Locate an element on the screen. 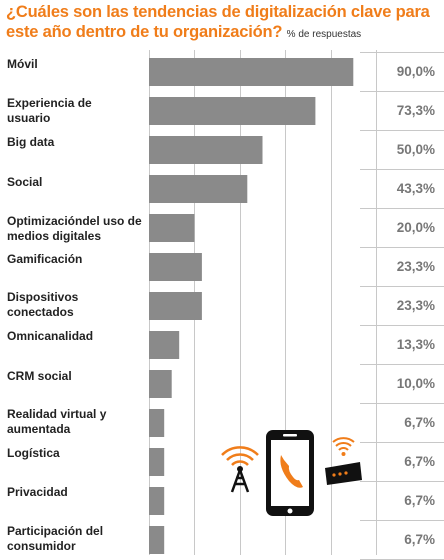  value-label: 73,3% is located at coordinates (415, 110).